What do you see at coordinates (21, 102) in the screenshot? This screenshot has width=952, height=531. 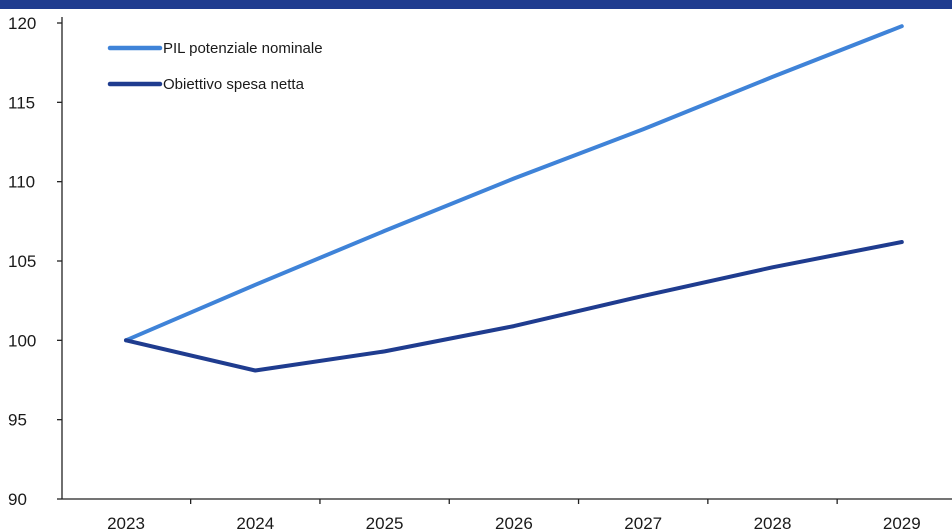 I see `y-tick-label: 115` at bounding box center [21, 102].